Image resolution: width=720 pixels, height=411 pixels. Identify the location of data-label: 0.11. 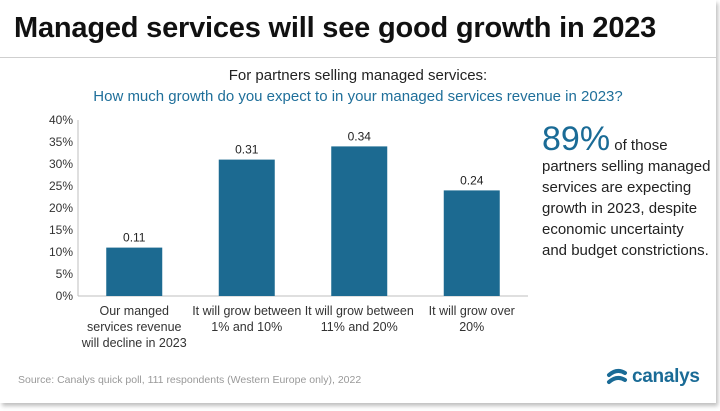
(134, 238).